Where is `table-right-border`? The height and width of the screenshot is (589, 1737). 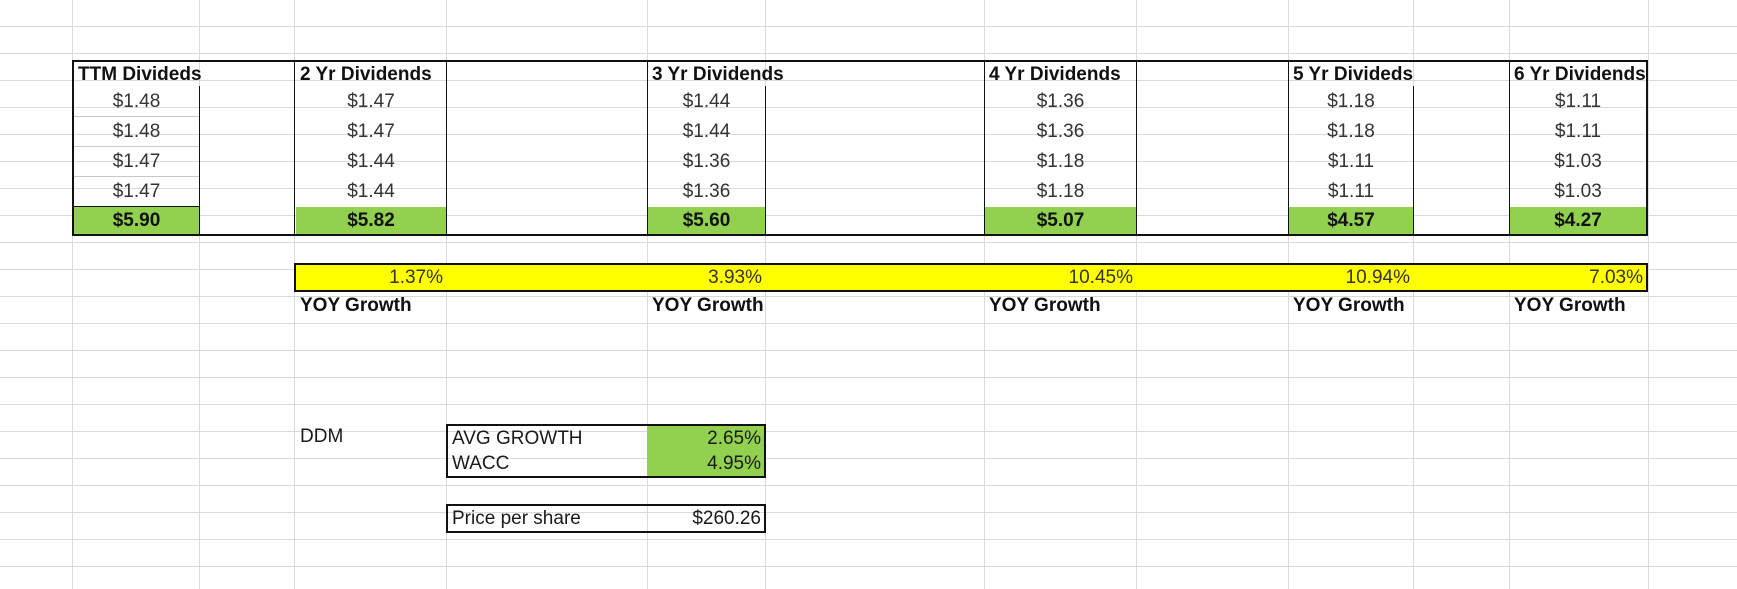
table-right-border is located at coordinates (1647, 148).